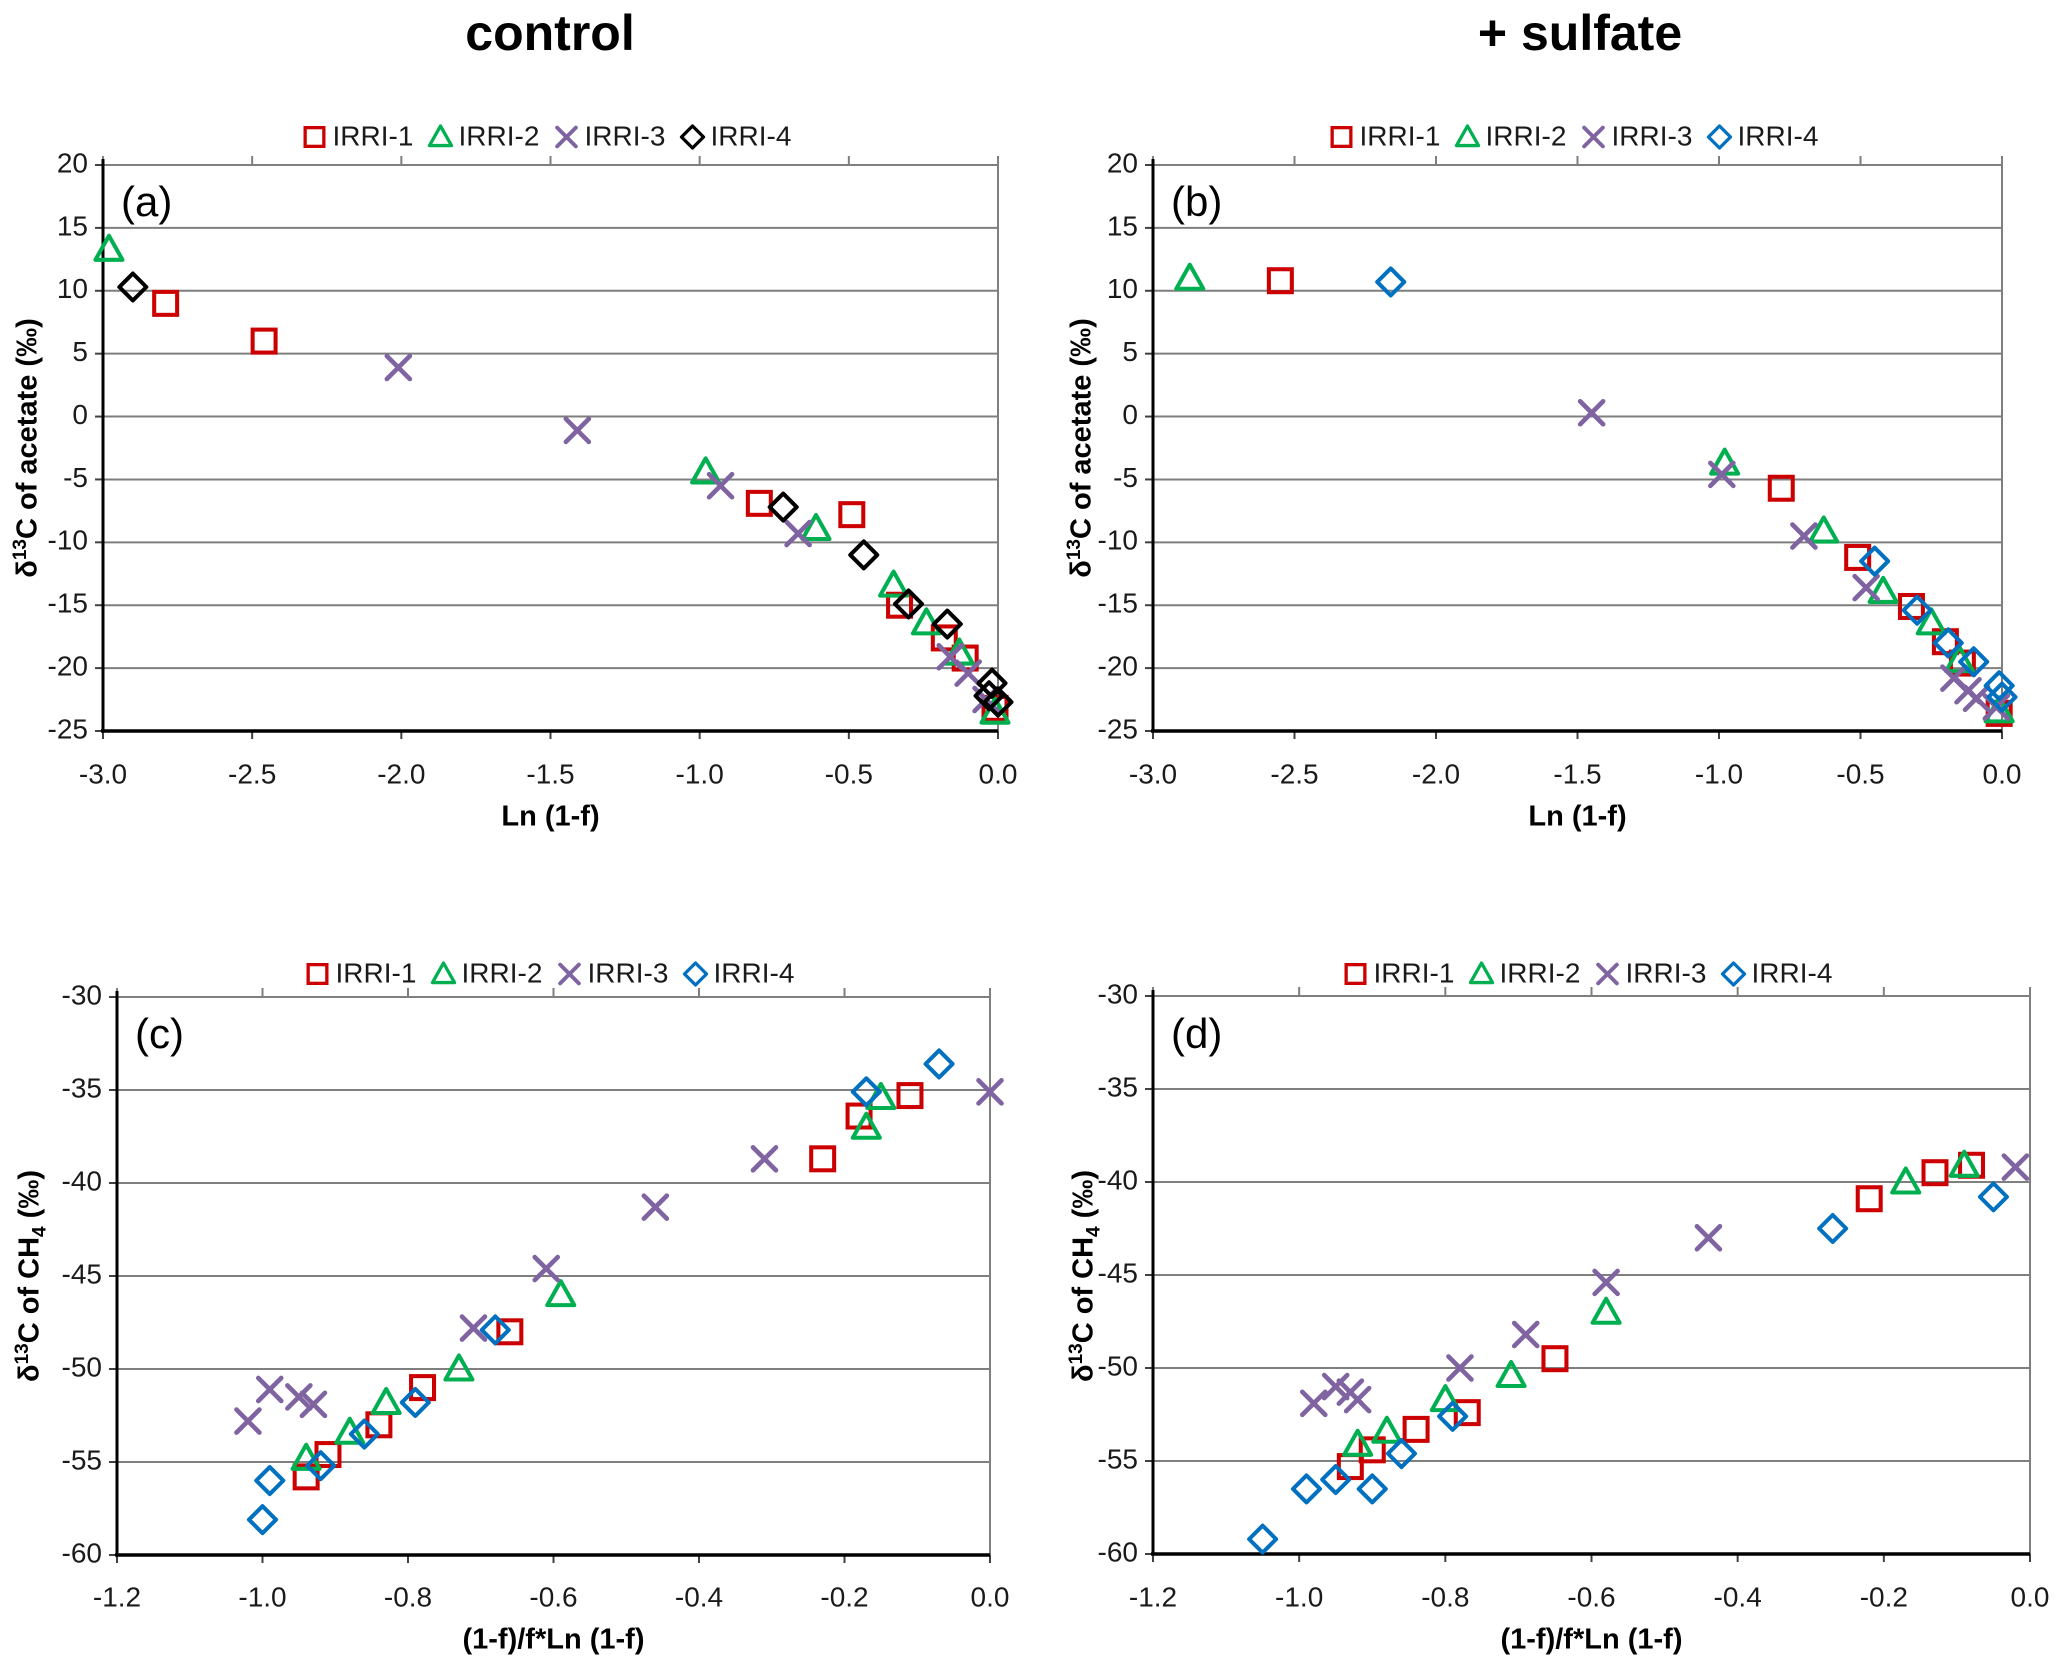 This screenshot has height=1656, width=2067. I want to click on y-tick-label: 10, so click(1122, 288).